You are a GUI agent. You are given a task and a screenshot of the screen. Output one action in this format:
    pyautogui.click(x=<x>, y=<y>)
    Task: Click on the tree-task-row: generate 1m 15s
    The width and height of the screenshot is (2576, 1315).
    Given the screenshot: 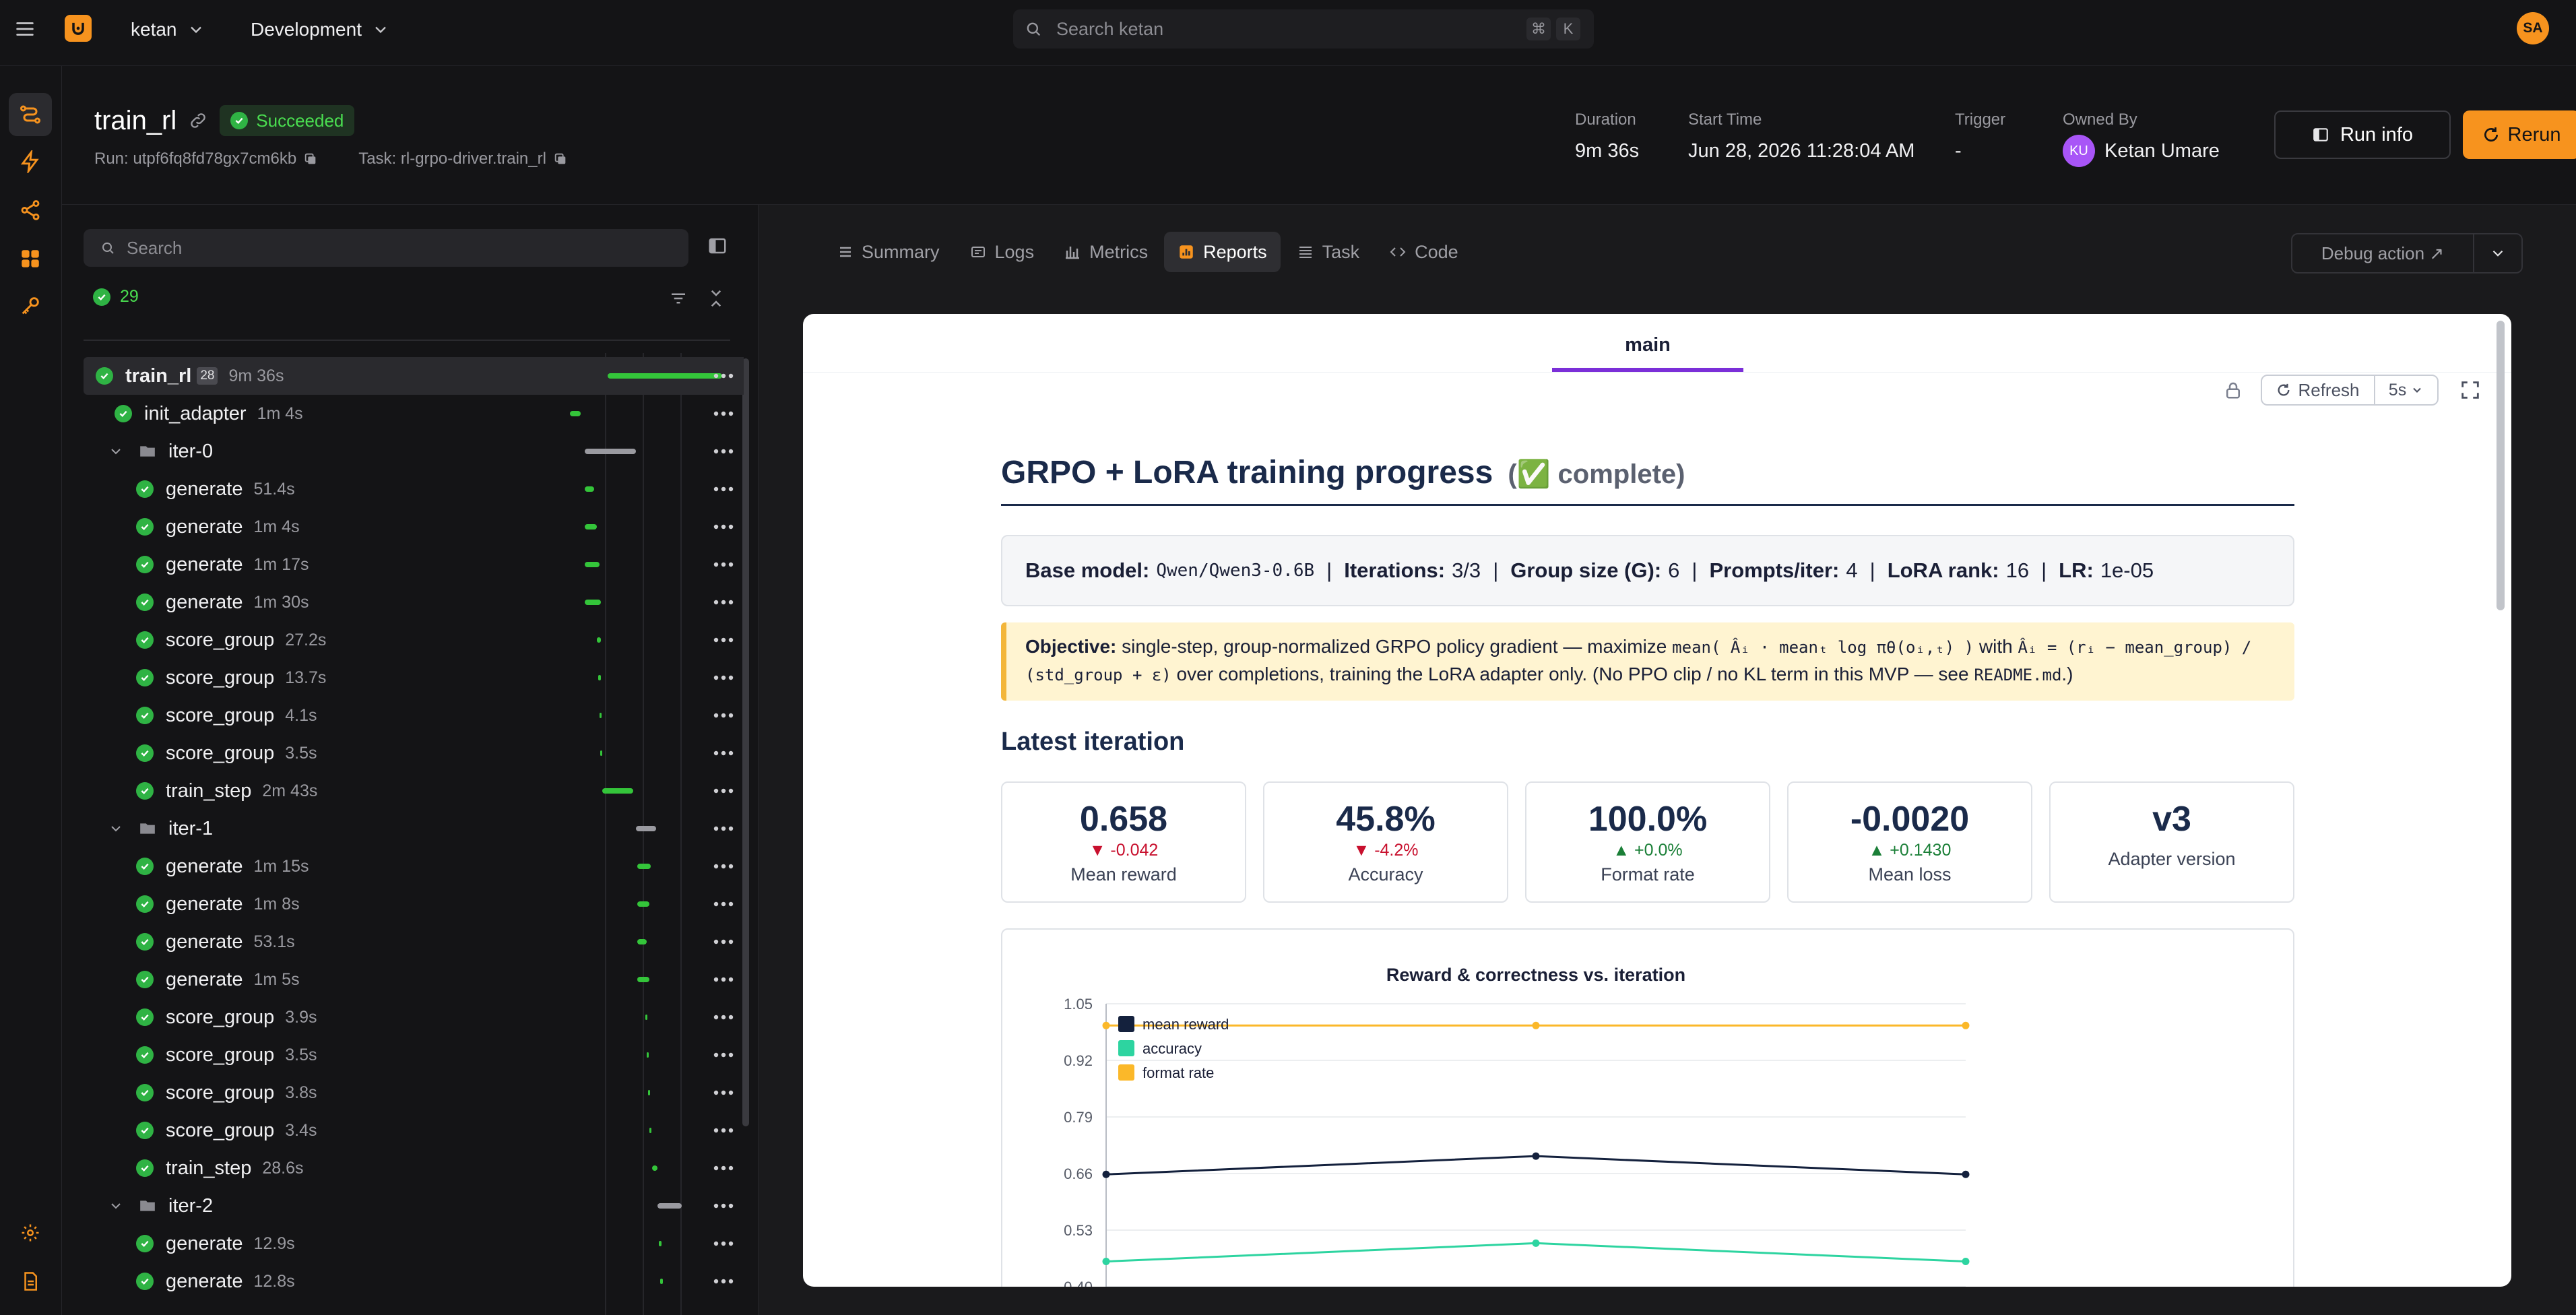 What is the action you would take?
    pyautogui.click(x=414, y=866)
    